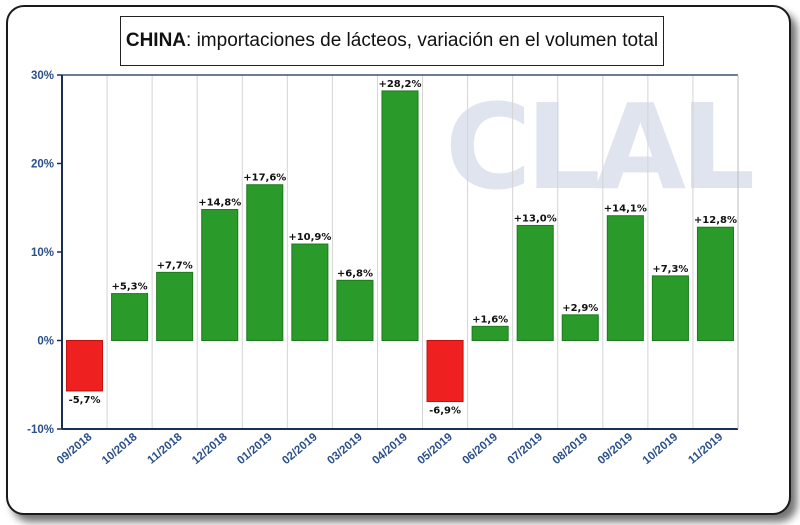 The image size is (800, 525). I want to click on x-tick-label: 06/2019, so click(480, 449).